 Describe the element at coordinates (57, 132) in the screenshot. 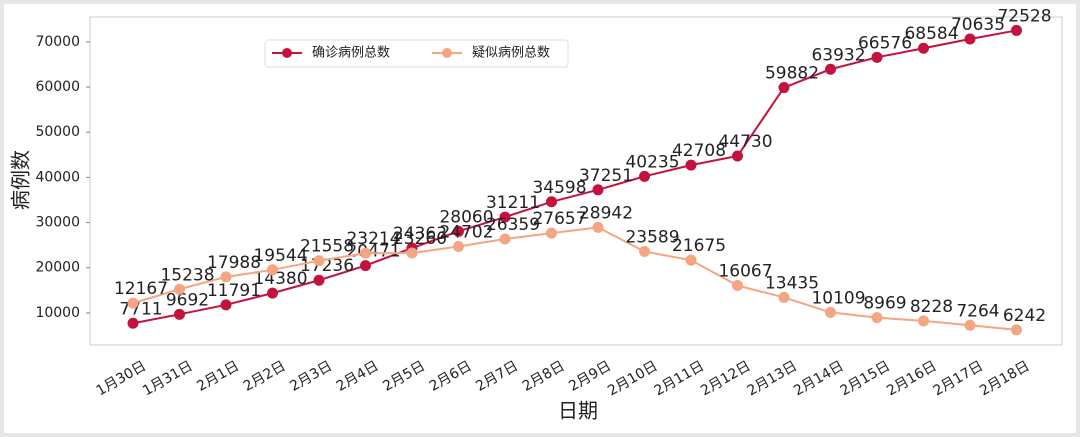

I see `y-tick-label: 50000` at that location.